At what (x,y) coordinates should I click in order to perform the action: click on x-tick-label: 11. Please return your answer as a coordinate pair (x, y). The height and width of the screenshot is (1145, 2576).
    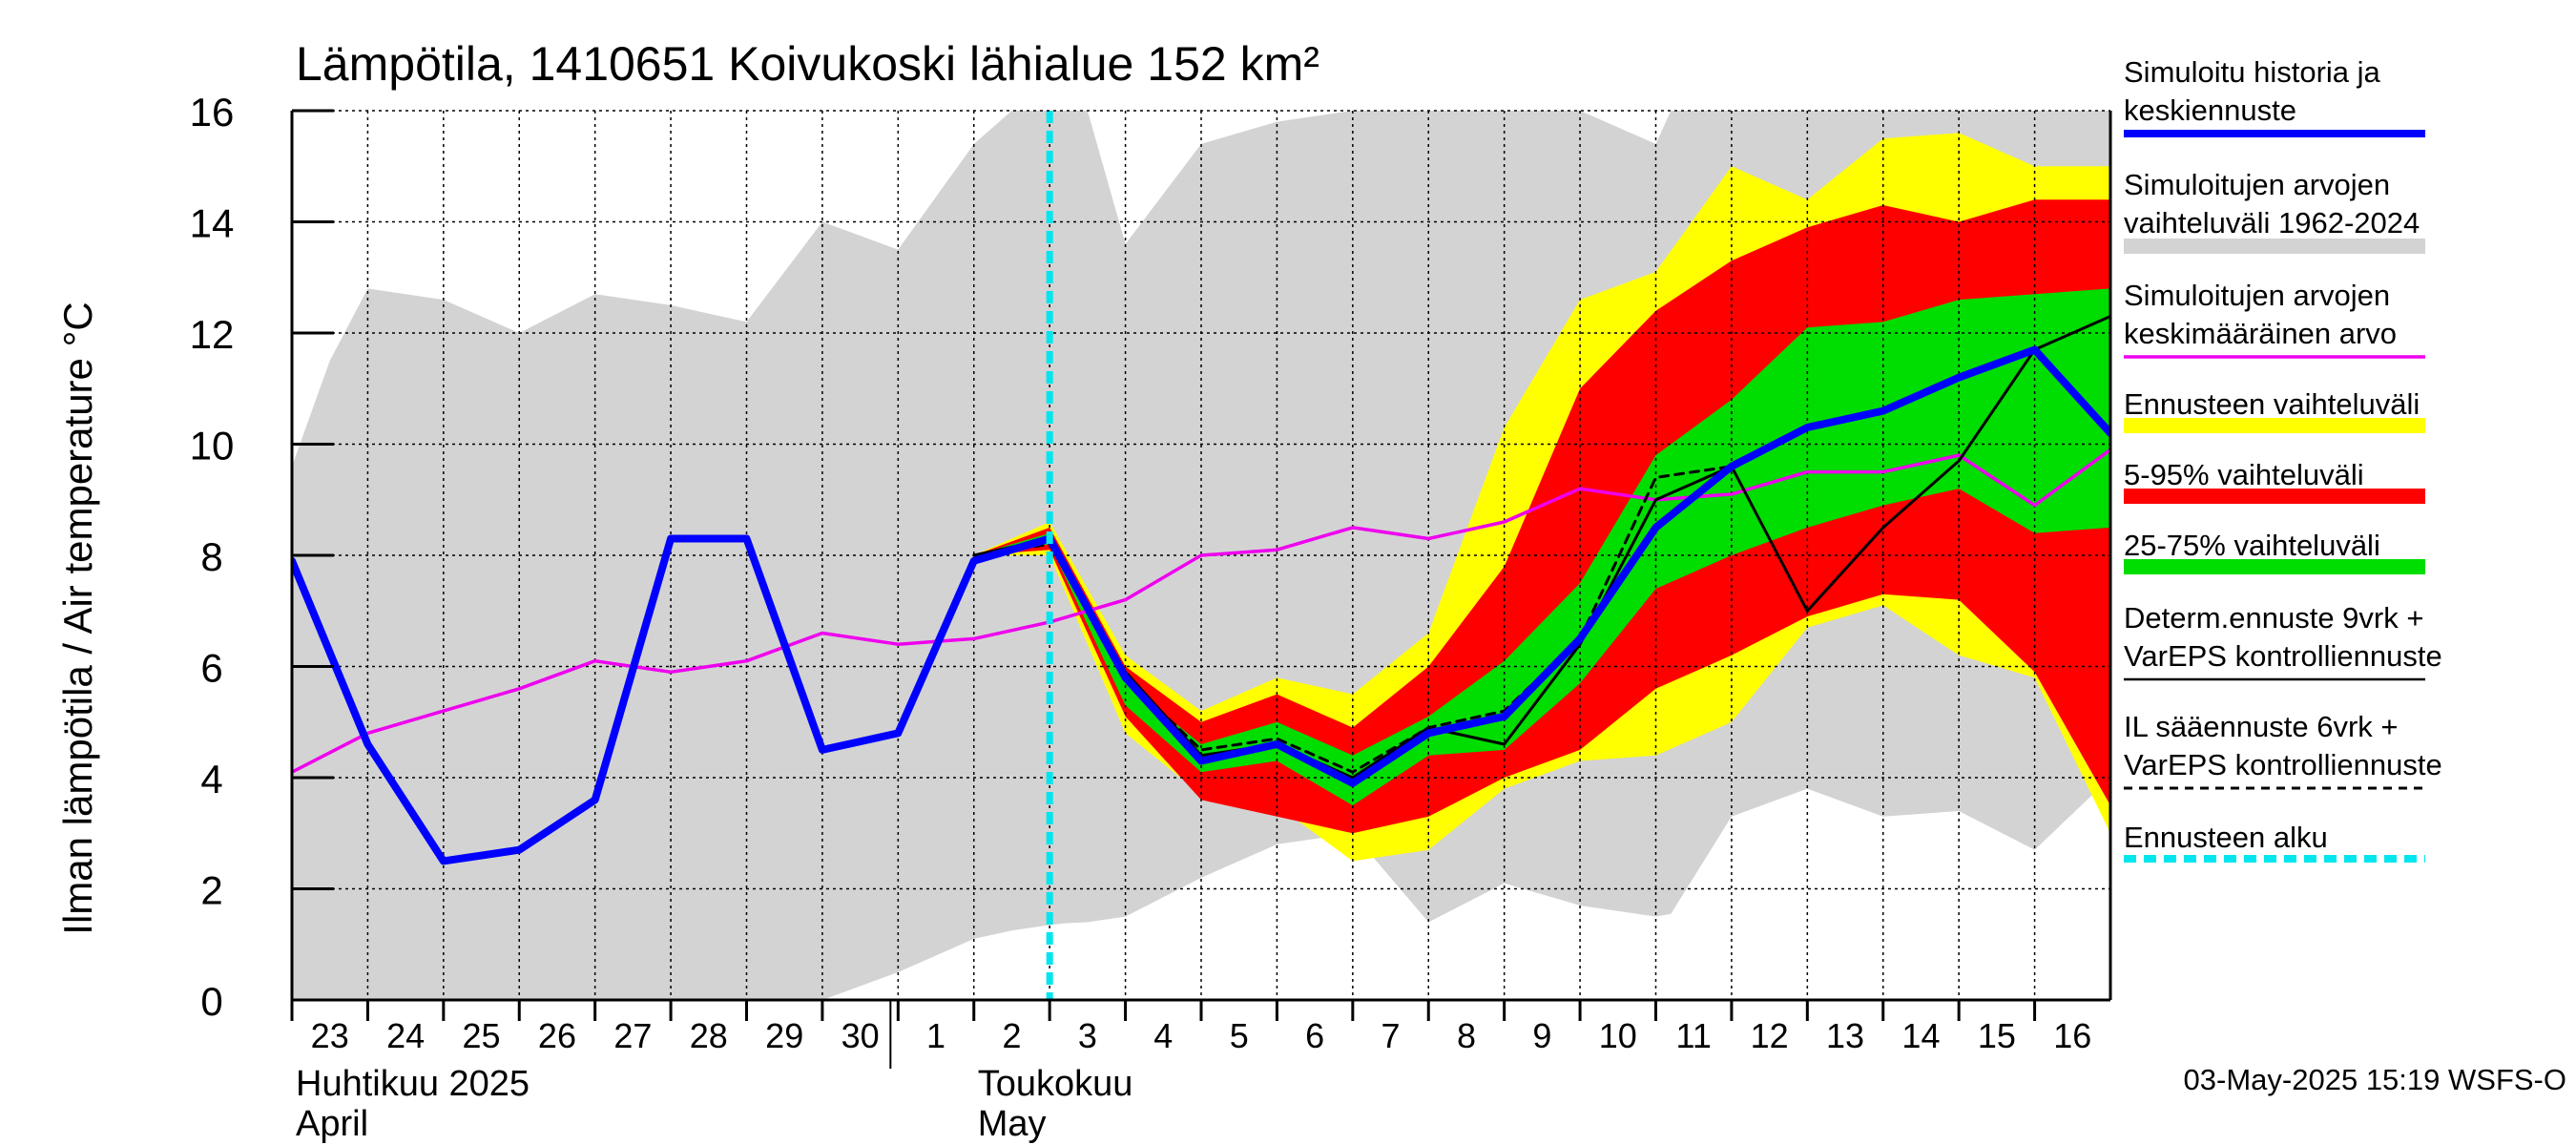
    Looking at the image, I should click on (1694, 1035).